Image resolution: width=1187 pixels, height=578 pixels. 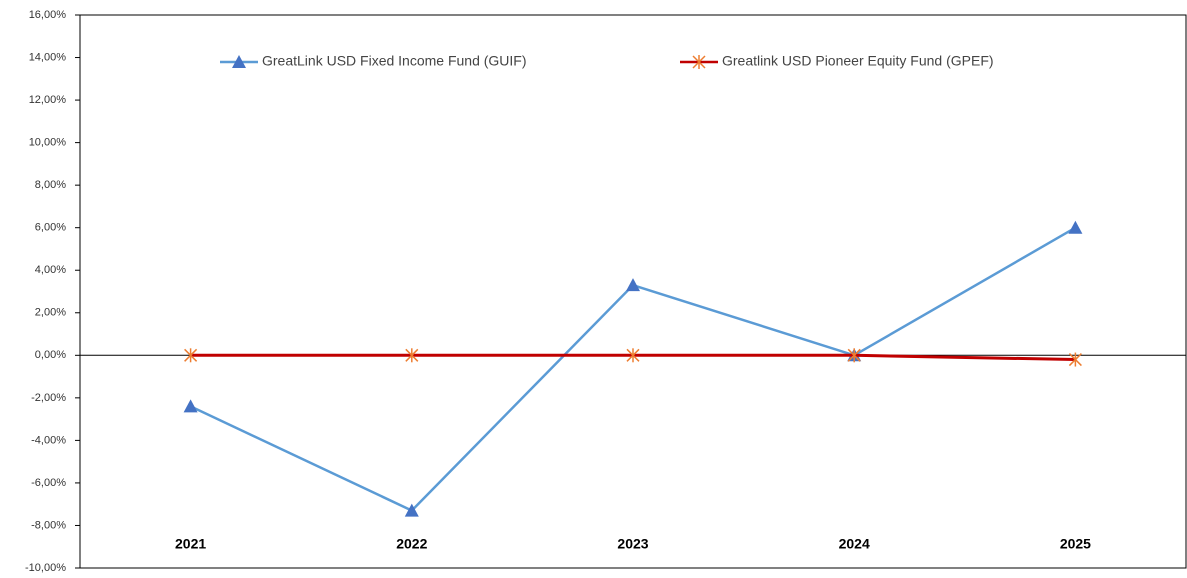 I want to click on y-tick-label: 2,00%, so click(x=50, y=313).